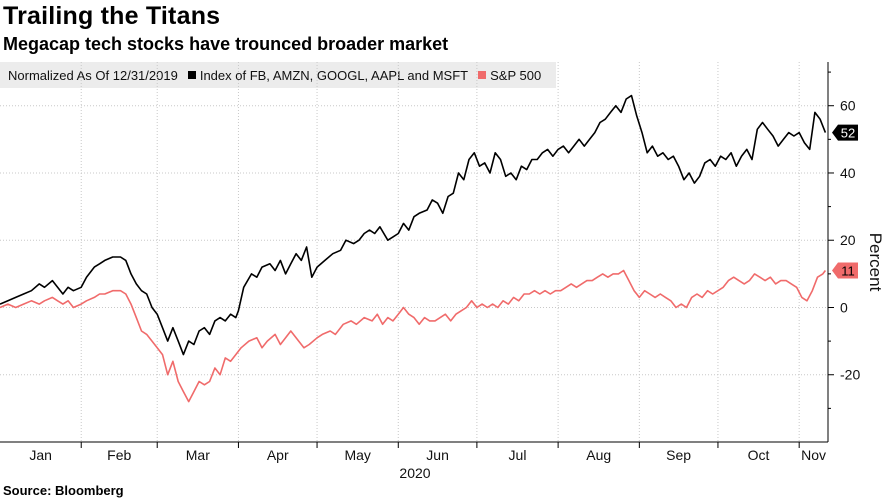  Describe the element at coordinates (848, 173) in the screenshot. I see `y-tick-label: 40` at that location.